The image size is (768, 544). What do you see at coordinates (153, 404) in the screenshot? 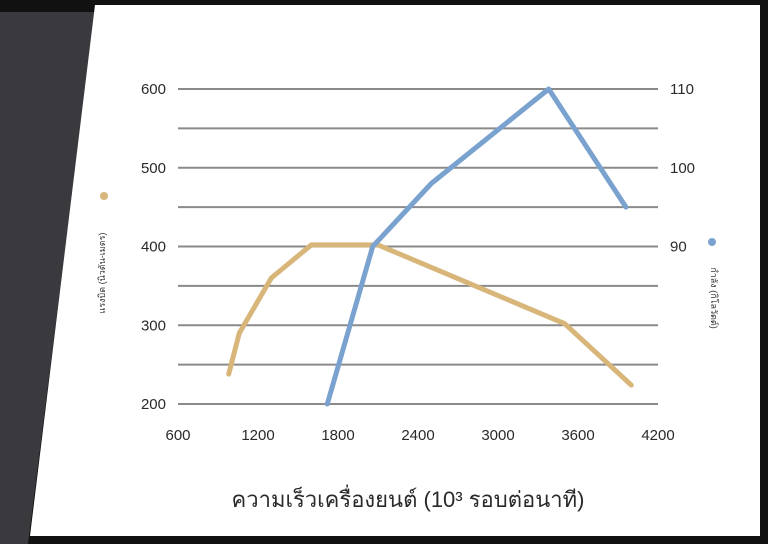
I see `y-left-tick-label: 200` at bounding box center [153, 404].